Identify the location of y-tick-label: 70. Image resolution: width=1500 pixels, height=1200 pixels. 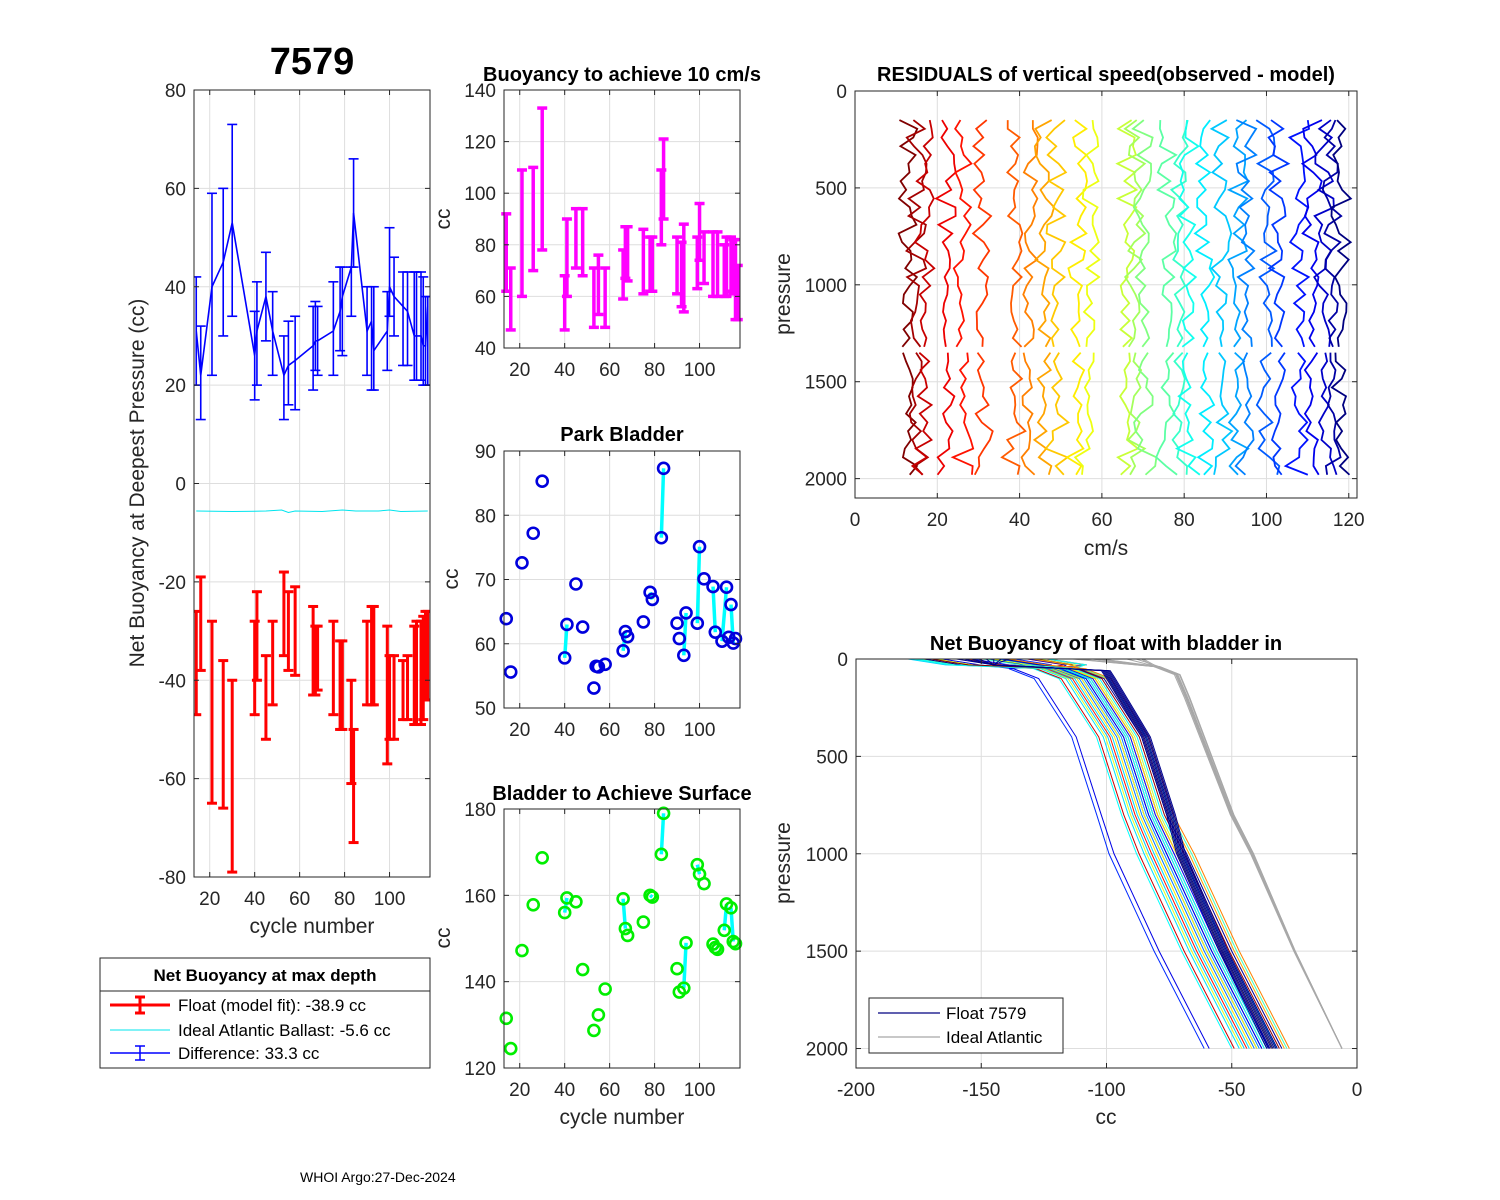
(485, 581).